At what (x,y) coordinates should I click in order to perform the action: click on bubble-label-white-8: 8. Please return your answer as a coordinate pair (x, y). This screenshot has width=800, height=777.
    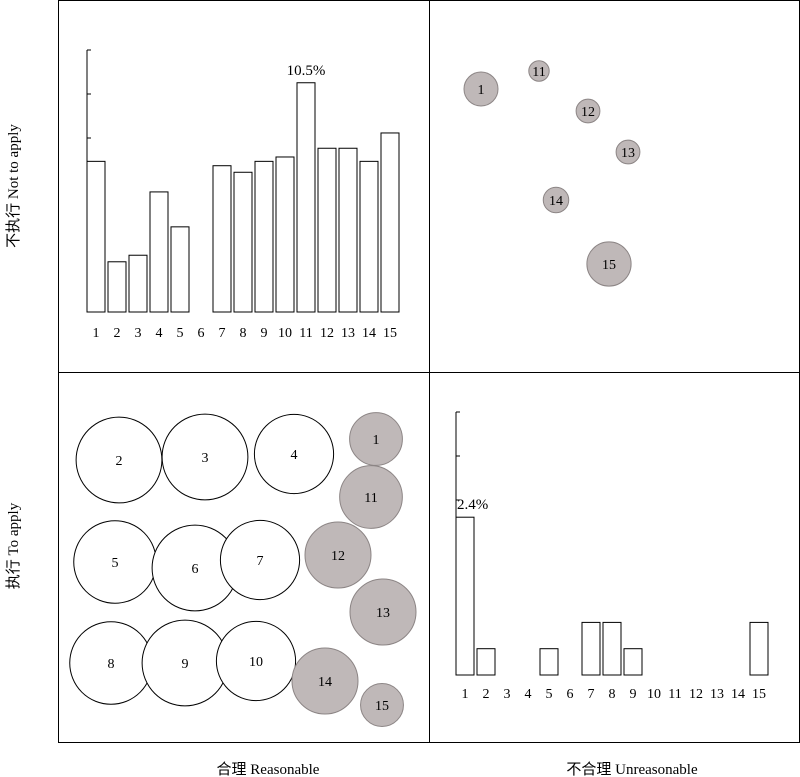
    Looking at the image, I should click on (111, 664).